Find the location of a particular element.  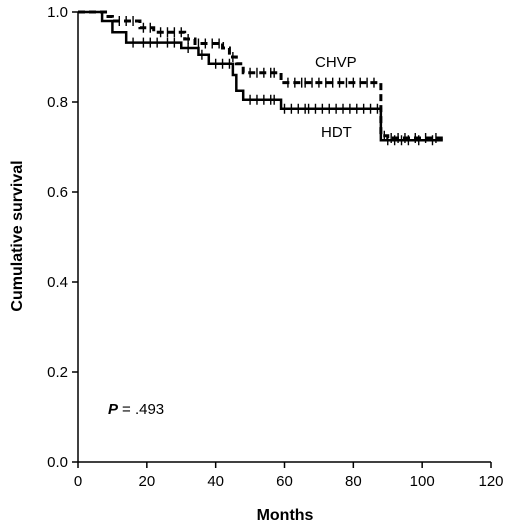

x-axis-title: Months is located at coordinates (285, 515).